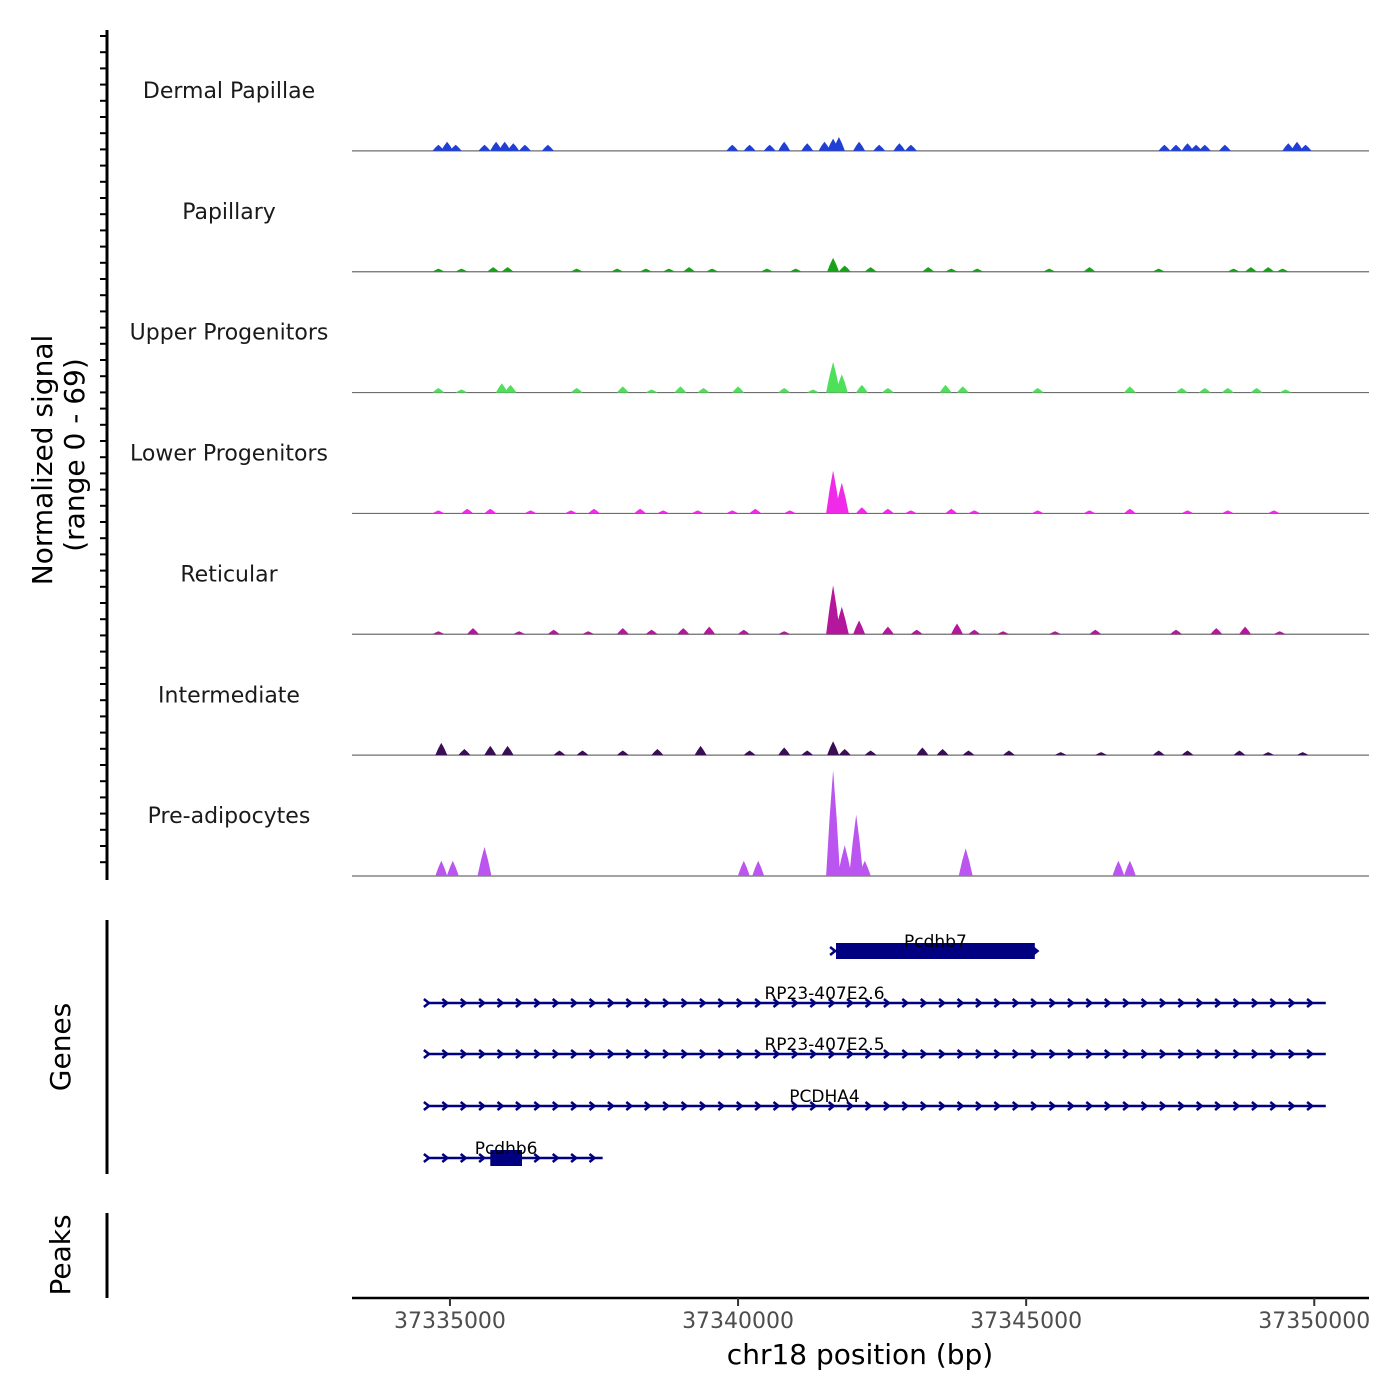  Describe the element at coordinates (763, 719) in the screenshot. I see `track-intermediate: Intermediate` at that location.